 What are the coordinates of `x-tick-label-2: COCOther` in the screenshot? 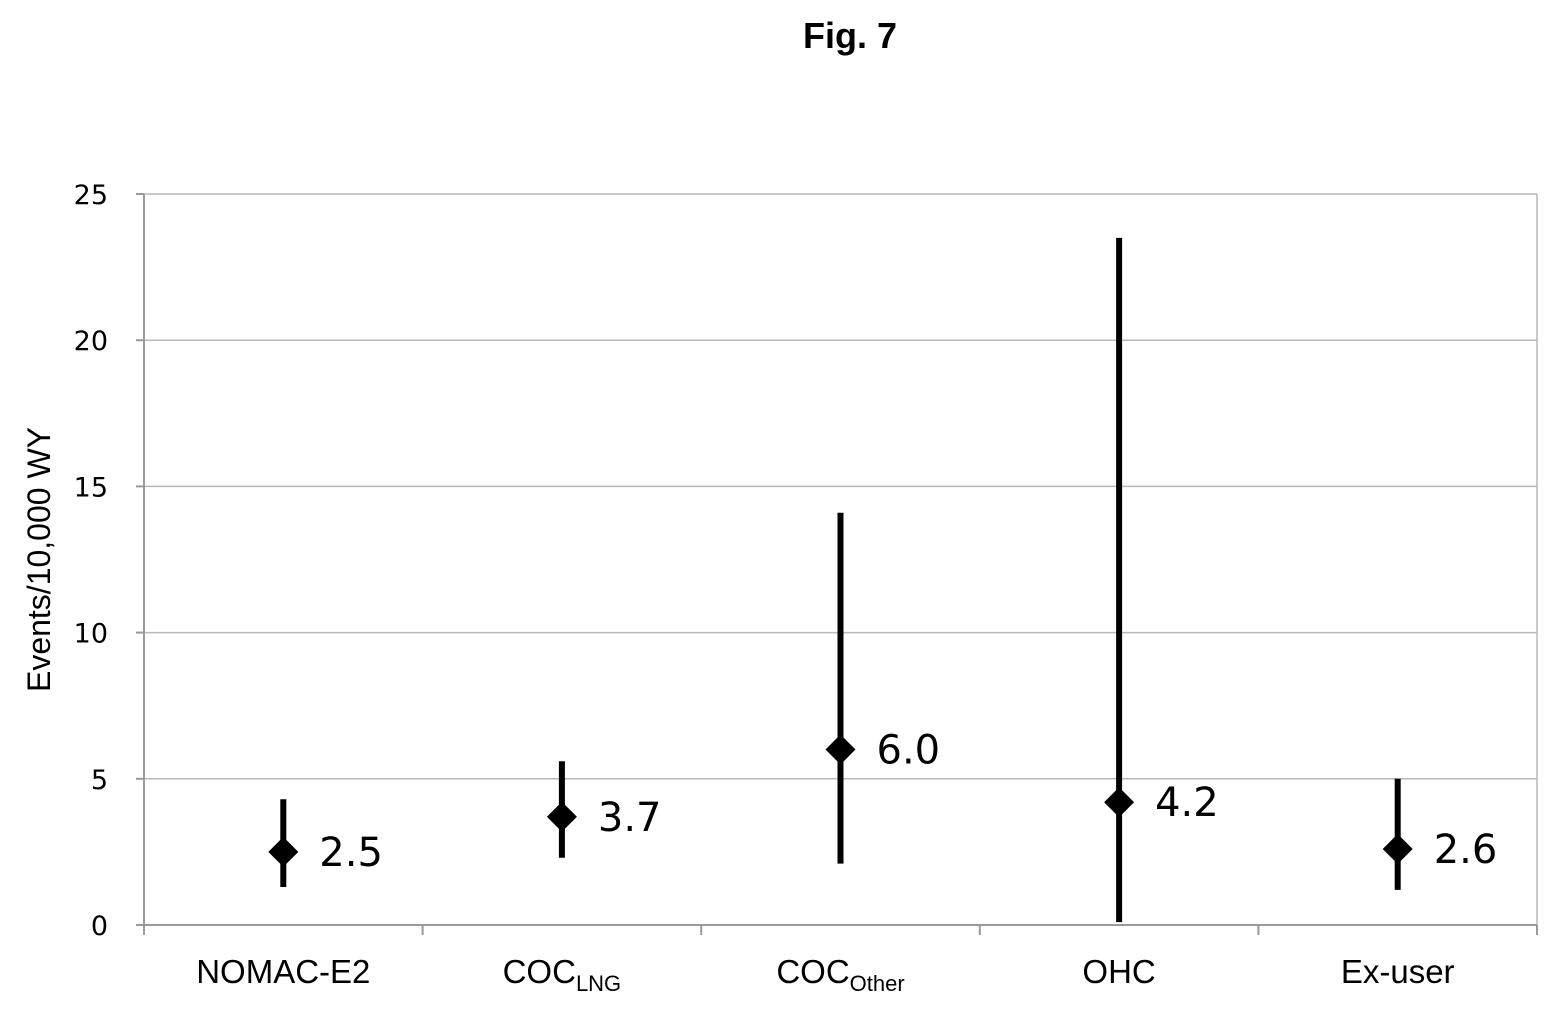 It's located at (840, 974).